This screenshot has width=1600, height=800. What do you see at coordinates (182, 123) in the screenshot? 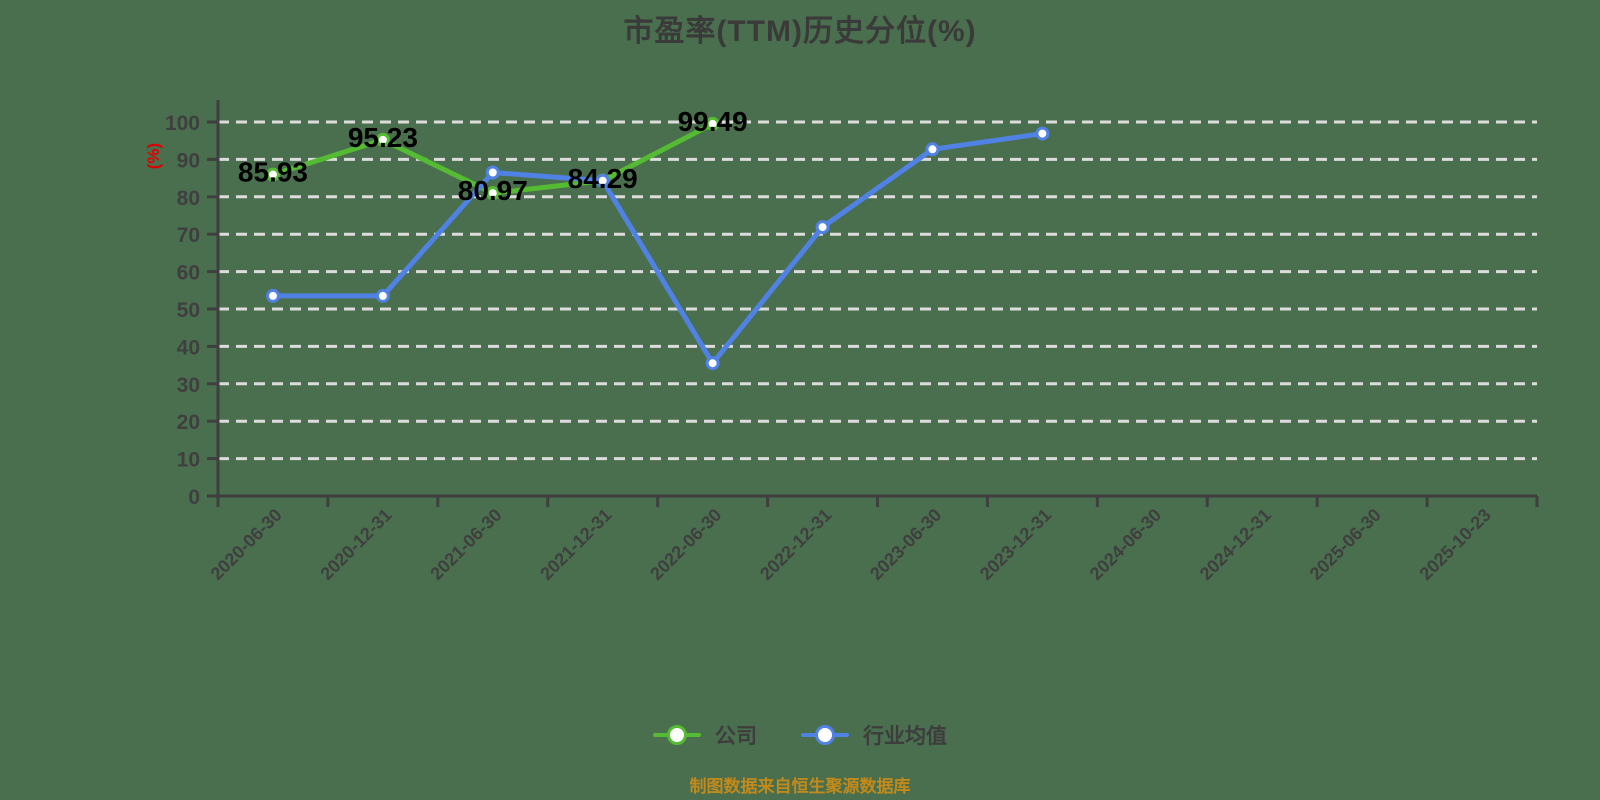
I see `svg-text: 100` at bounding box center [182, 123].